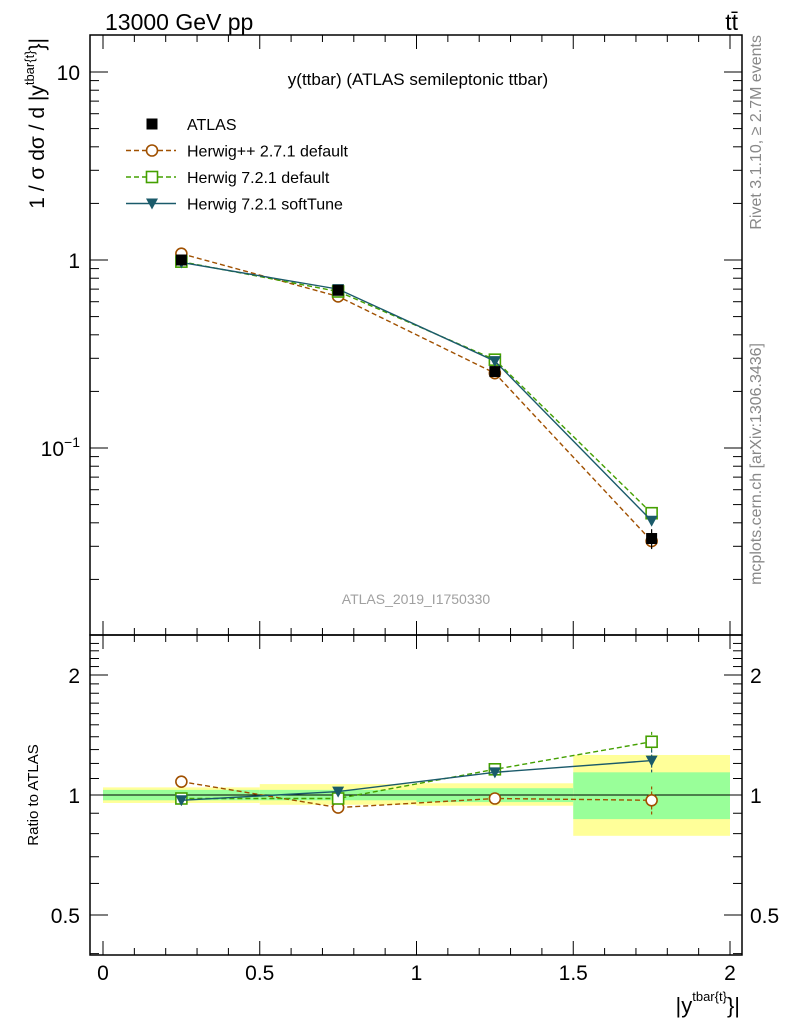 Image resolution: width=786 pixels, height=1024 pixels. Describe the element at coordinates (756, 132) in the screenshot. I see `rivet-label: Rivet 3.1.10, ≥ 2.7M events` at that location.